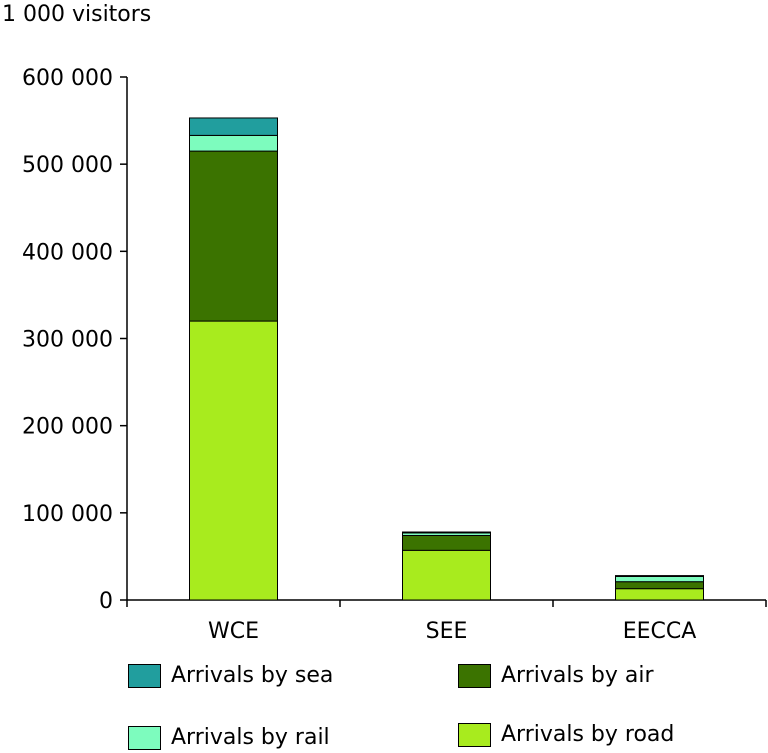  What do you see at coordinates (233, 460) in the screenshot?
I see `bar-segment-arrivals-by-road-wce` at bounding box center [233, 460].